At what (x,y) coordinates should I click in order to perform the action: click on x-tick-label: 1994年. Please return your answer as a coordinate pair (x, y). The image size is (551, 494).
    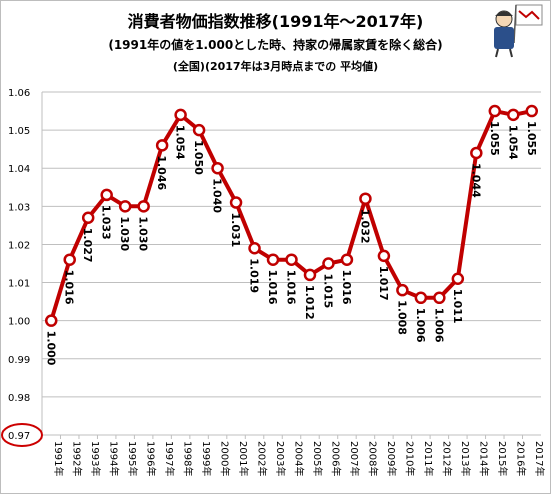
    Looking at the image, I should click on (114, 458).